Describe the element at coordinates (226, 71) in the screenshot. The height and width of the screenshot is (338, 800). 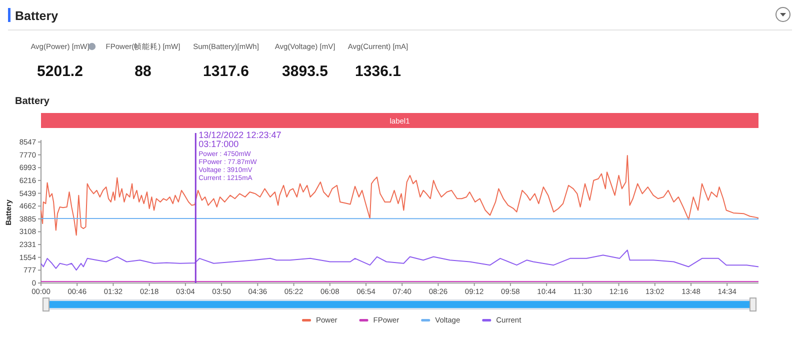
I see `data-label: 1317.6` at that location.